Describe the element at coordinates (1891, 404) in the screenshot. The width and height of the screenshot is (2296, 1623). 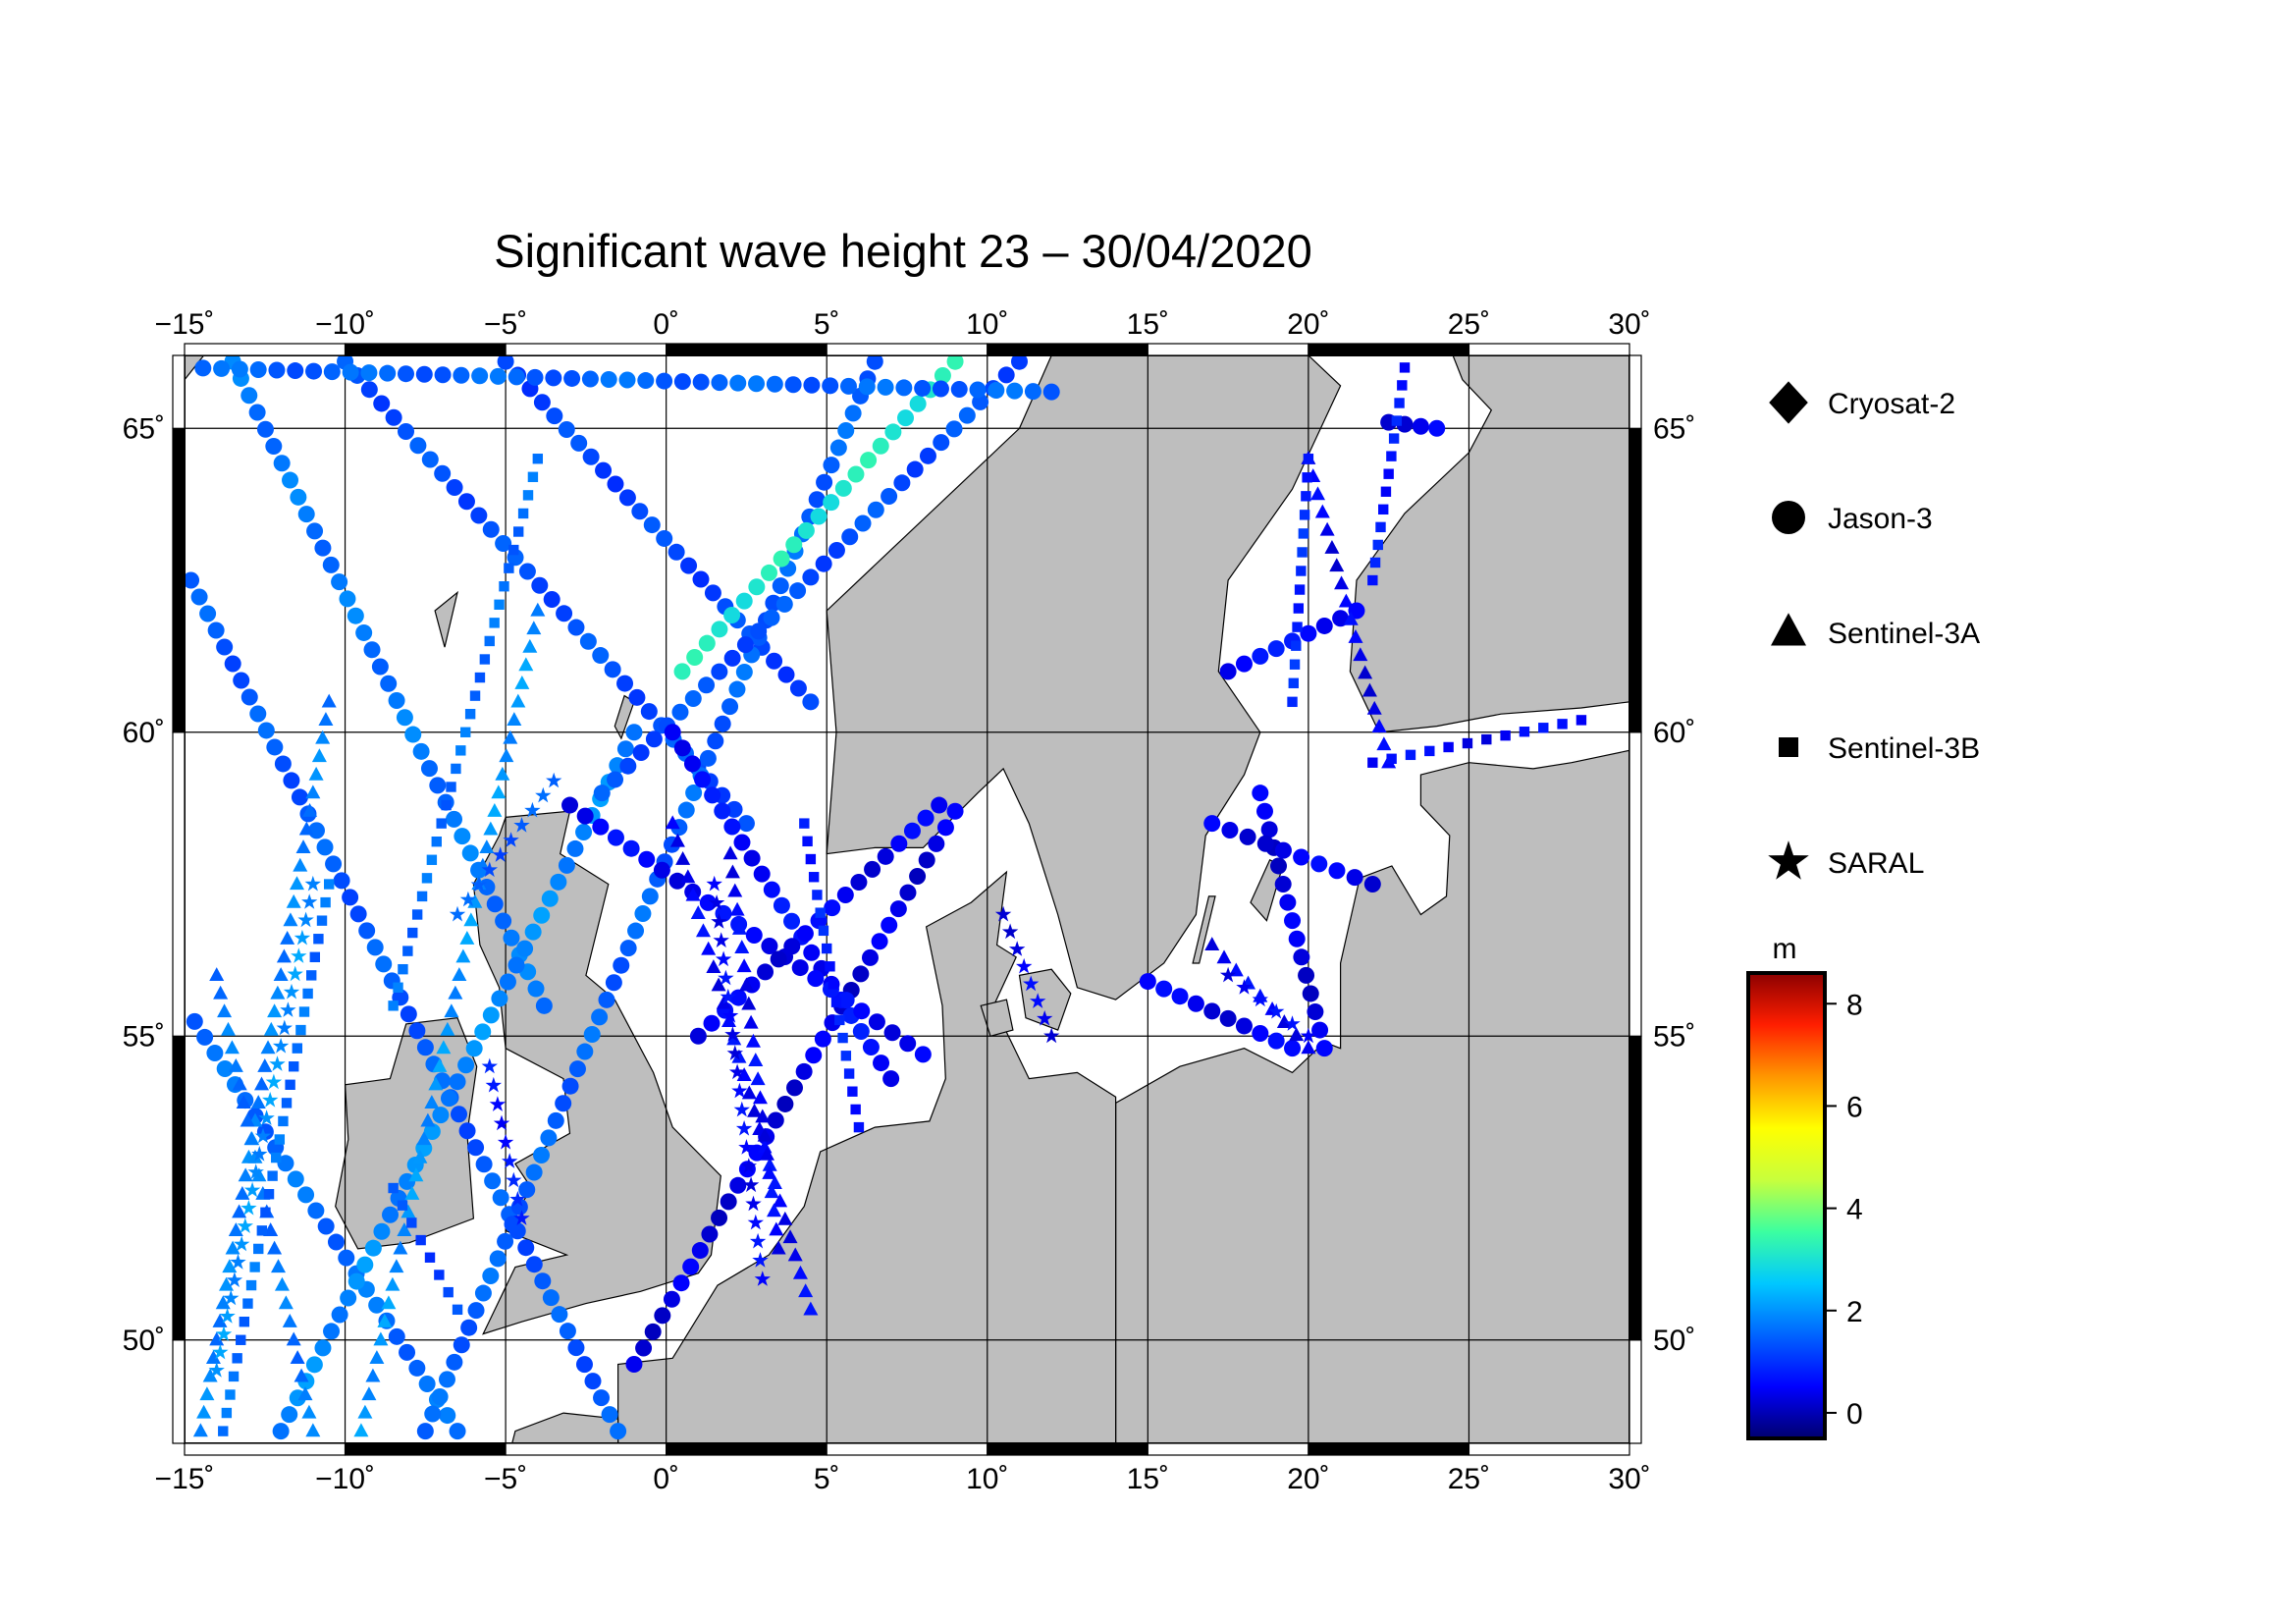
I see `legend-label: Cryosat-2` at that location.